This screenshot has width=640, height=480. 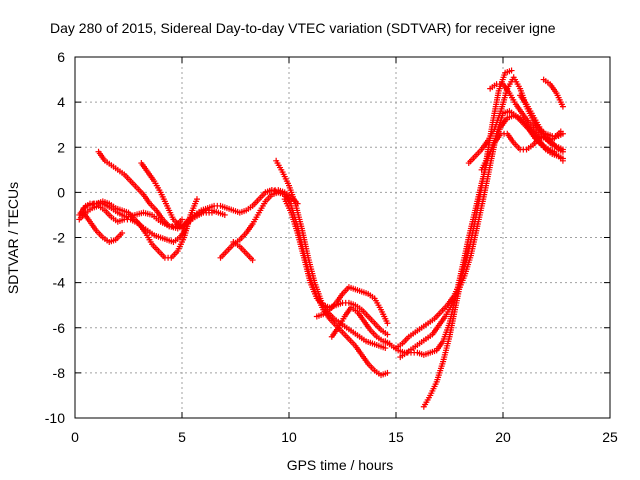 I want to click on x-tick-label: 20, so click(x=503, y=437).